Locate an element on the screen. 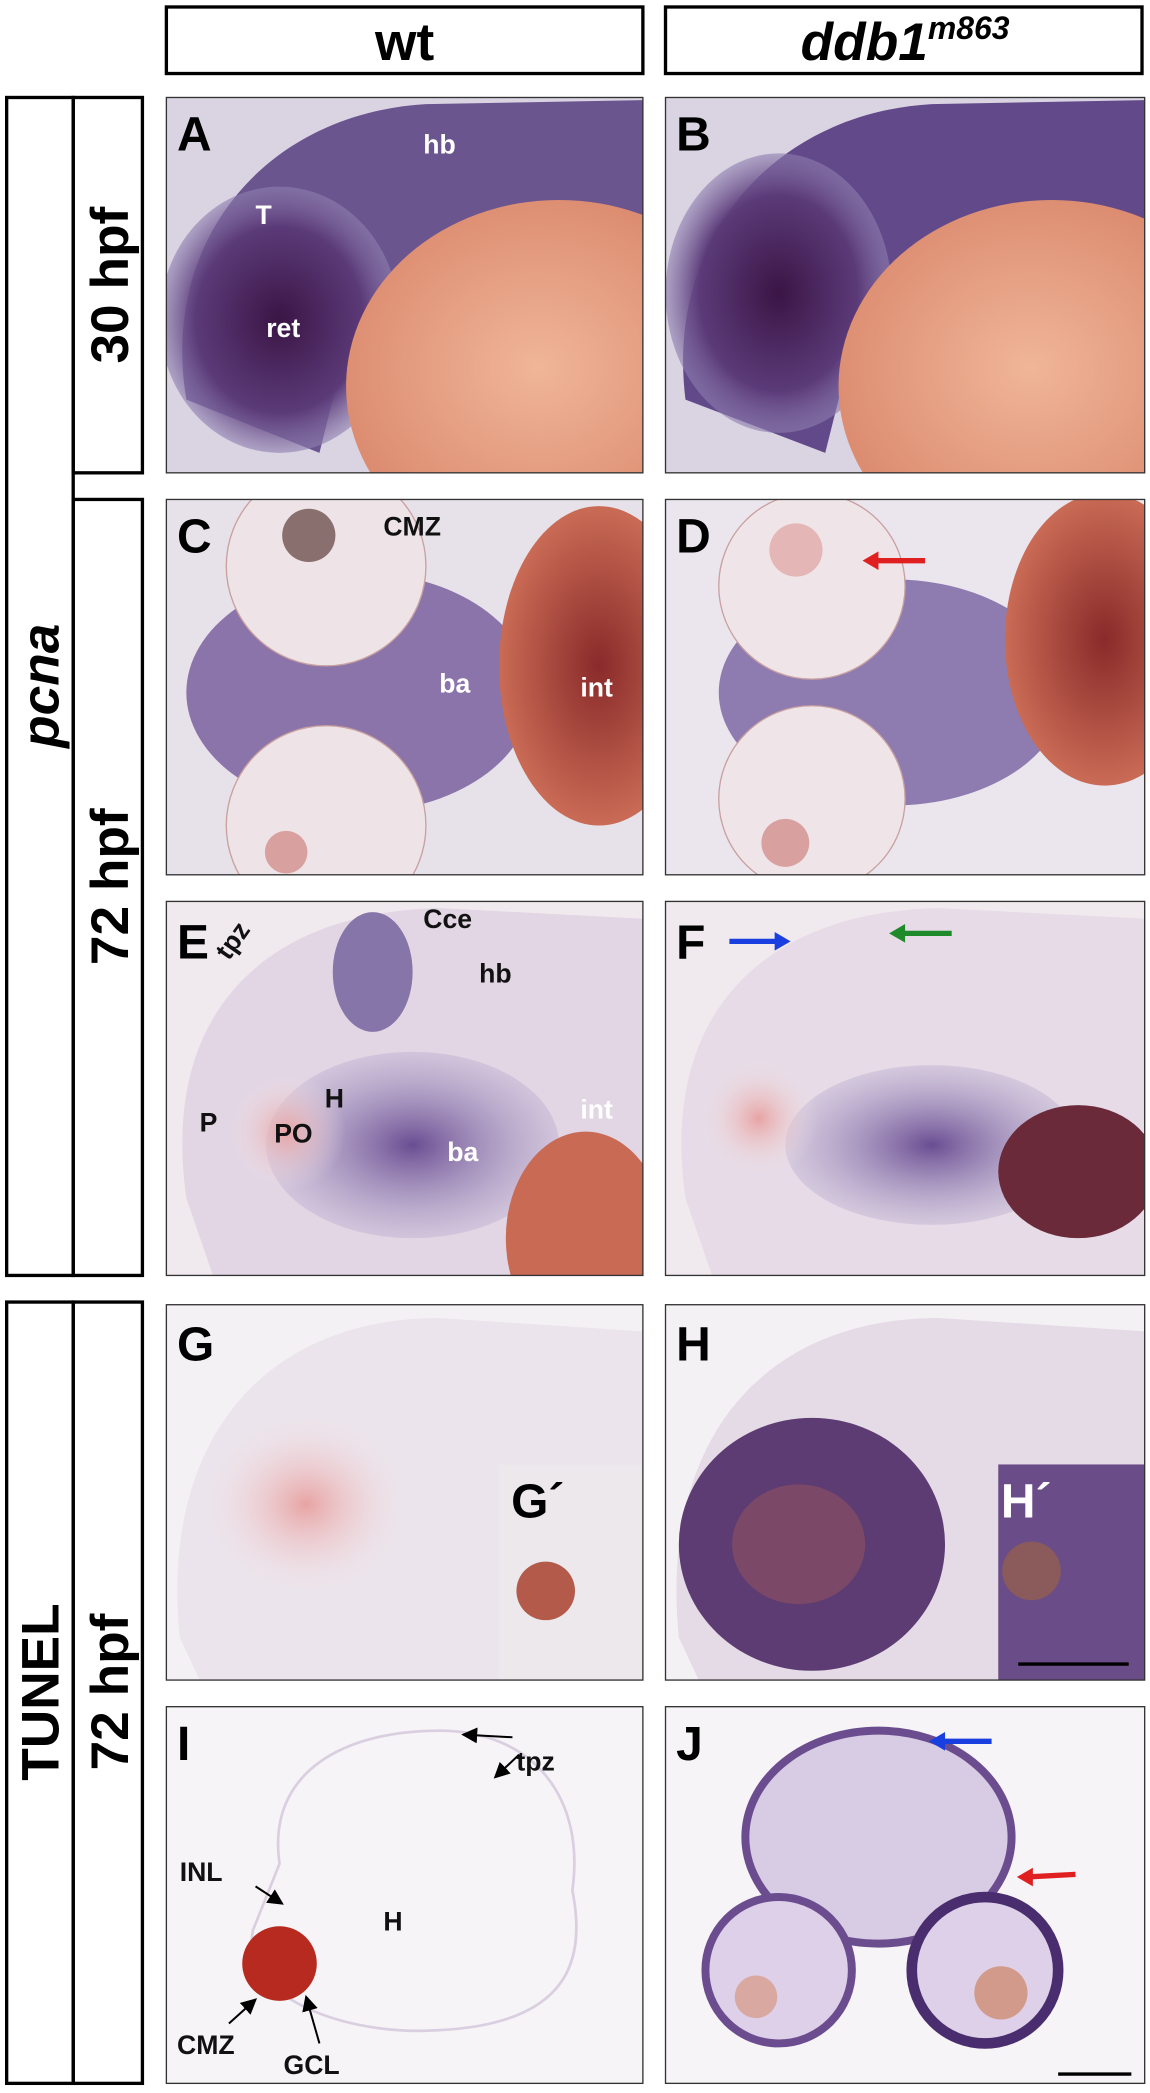 The image size is (1150, 2093). column-header: ddb1m863 is located at coordinates (905, 41).